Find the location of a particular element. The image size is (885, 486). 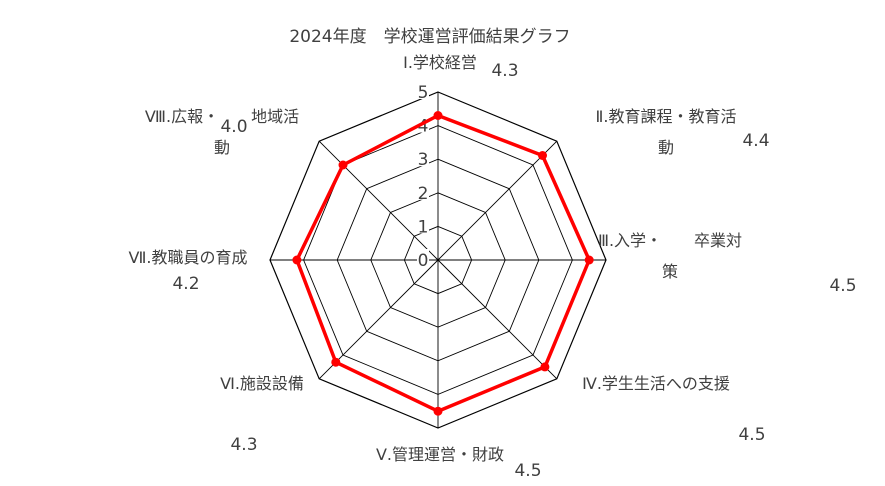

category-label: Ⅱ.教育課程・教育活 is located at coordinates (666, 116).